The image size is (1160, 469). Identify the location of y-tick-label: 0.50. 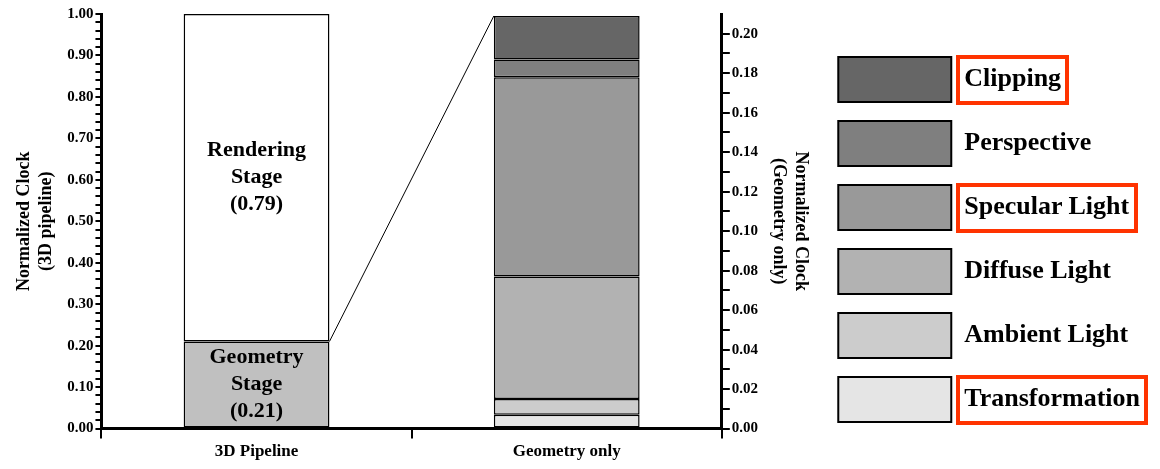
(80, 220).